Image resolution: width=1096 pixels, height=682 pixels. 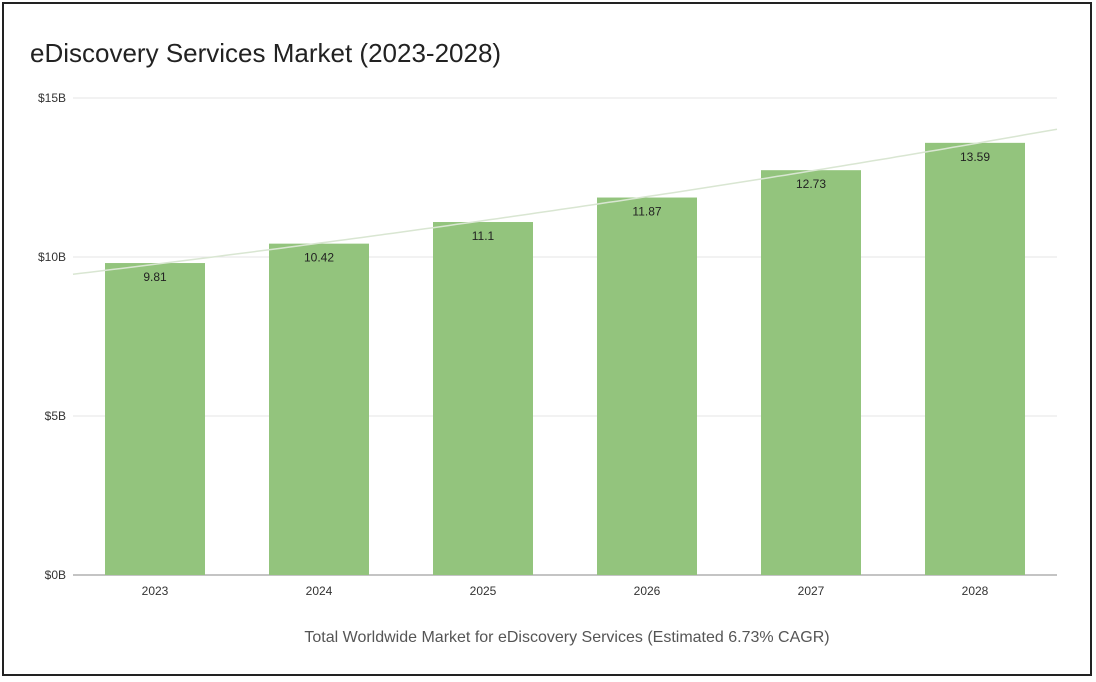 I want to click on x-tick-label: 2025, so click(x=483, y=591).